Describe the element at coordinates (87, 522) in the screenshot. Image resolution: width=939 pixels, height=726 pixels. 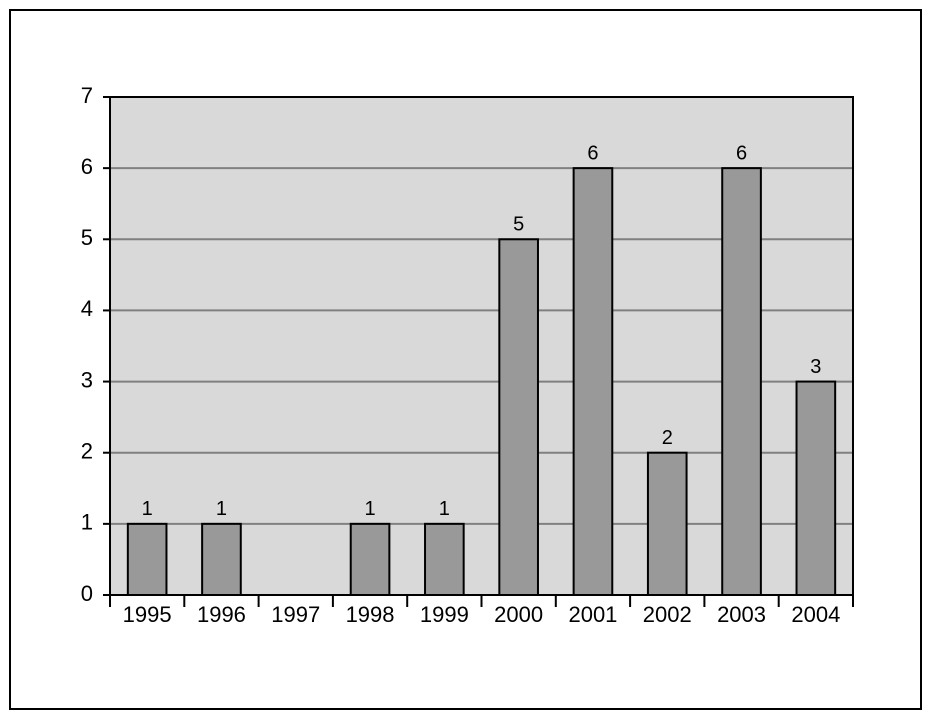
I see `y-tick-label: 1` at that location.